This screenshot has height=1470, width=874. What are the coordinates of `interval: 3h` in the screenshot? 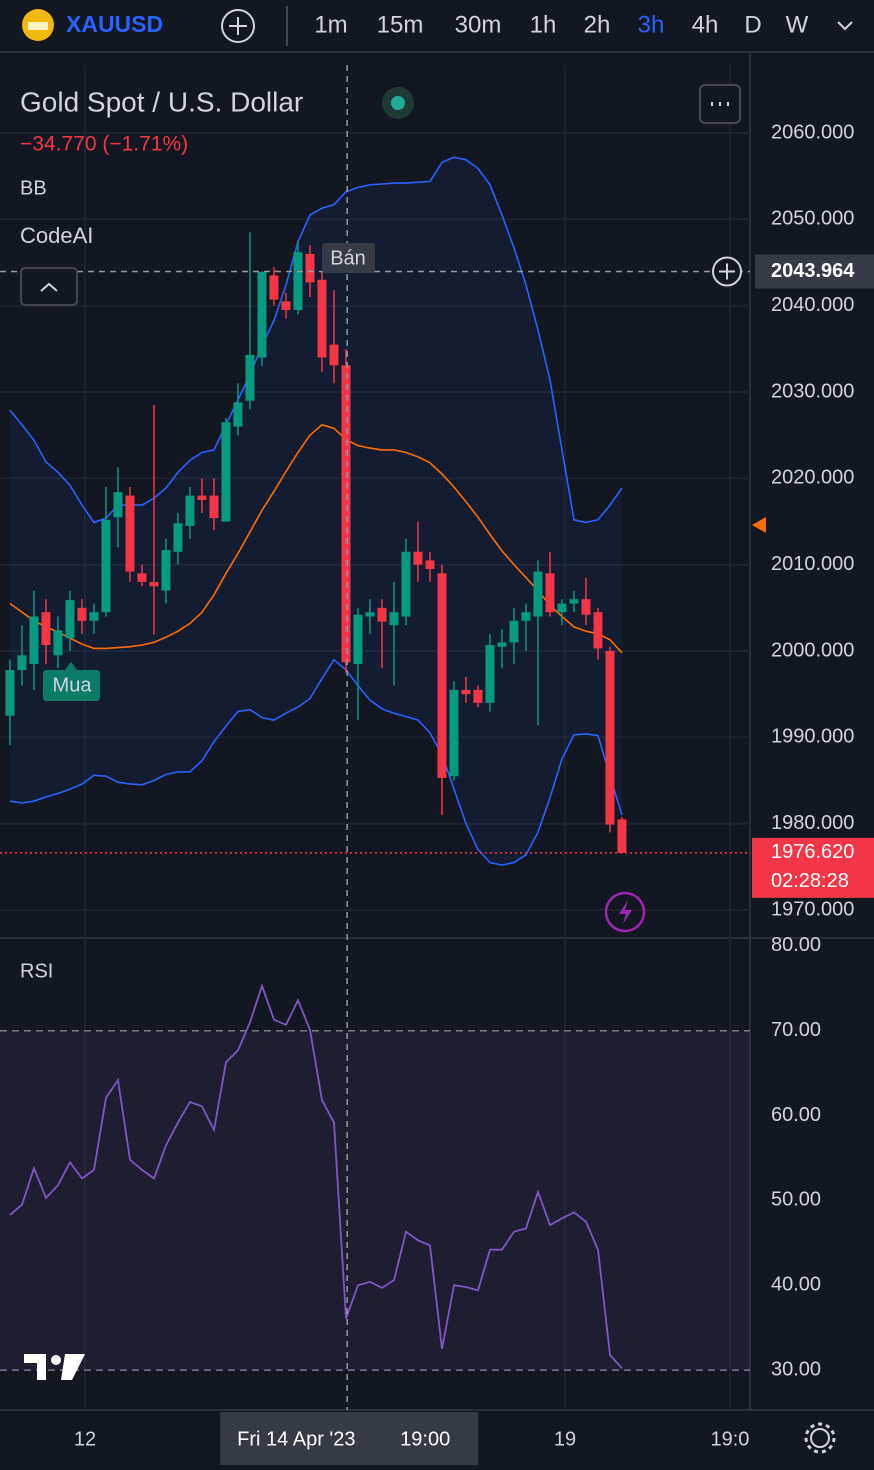 It's located at (651, 24).